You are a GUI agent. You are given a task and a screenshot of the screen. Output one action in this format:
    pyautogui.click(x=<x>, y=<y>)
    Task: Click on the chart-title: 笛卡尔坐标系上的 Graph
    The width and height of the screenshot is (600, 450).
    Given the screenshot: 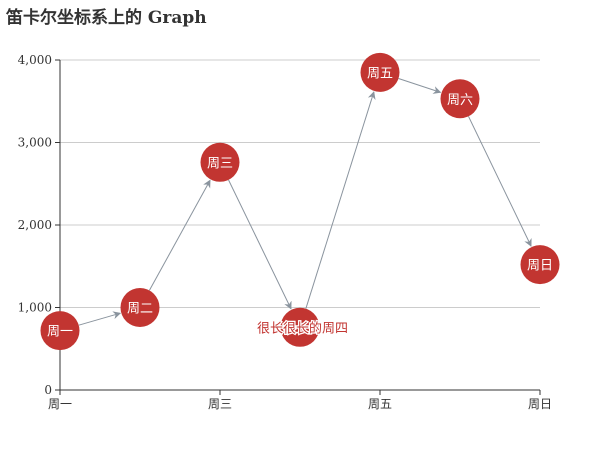 What is the action you would take?
    pyautogui.click(x=106, y=18)
    